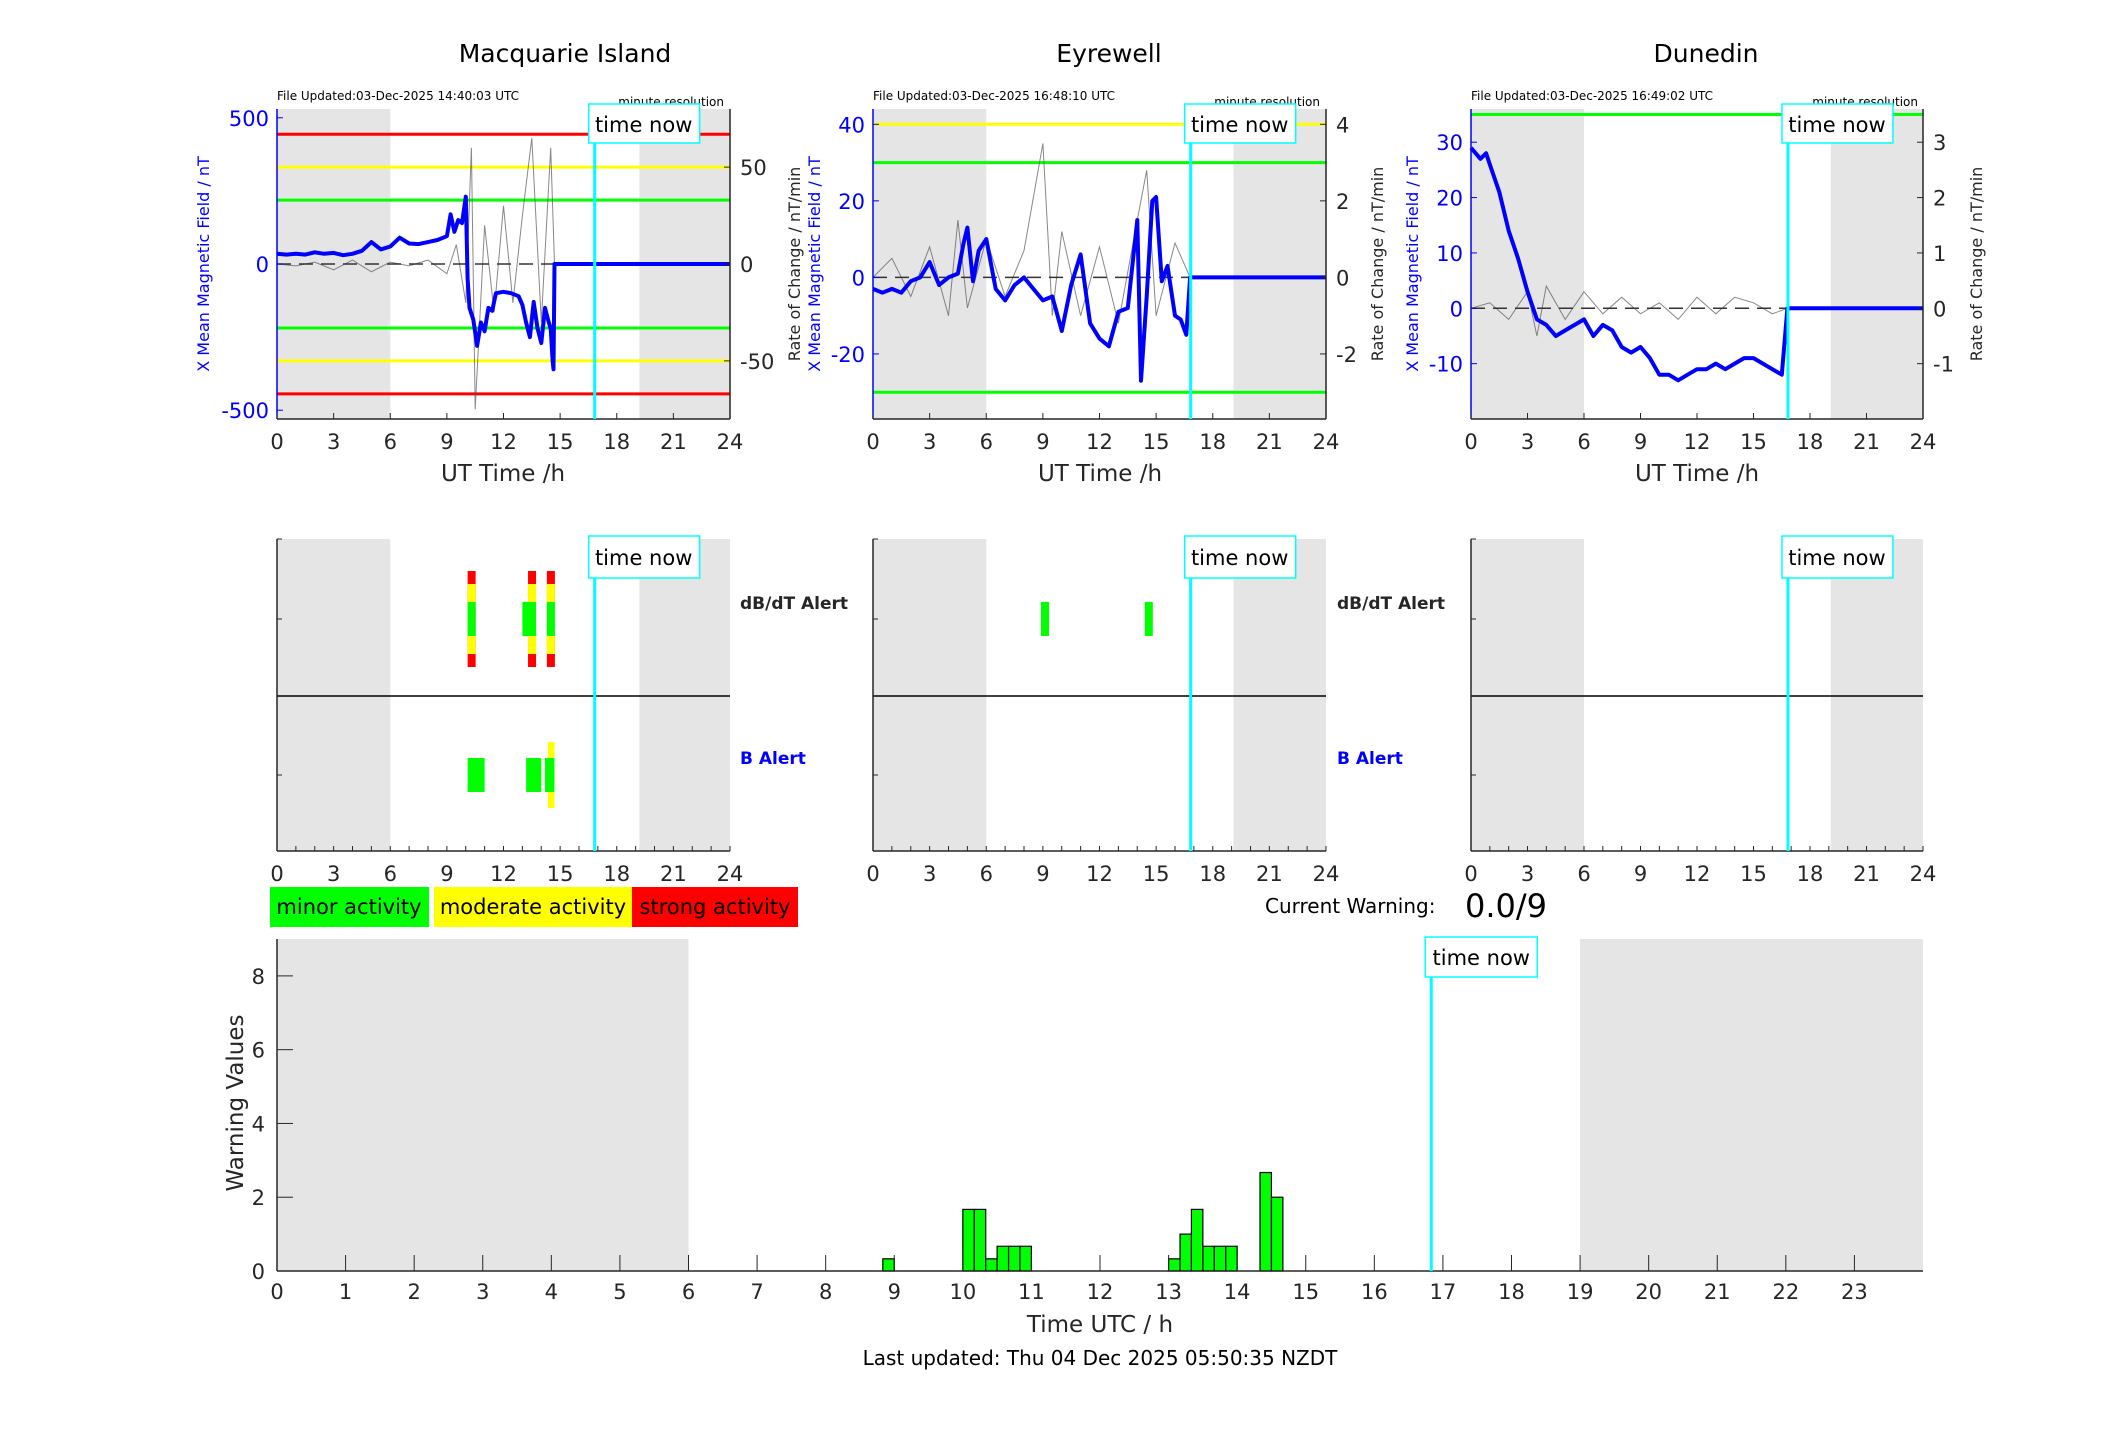 This screenshot has width=2117, height=1437. I want to click on y-tick-label-right: -1, so click(1943, 365).